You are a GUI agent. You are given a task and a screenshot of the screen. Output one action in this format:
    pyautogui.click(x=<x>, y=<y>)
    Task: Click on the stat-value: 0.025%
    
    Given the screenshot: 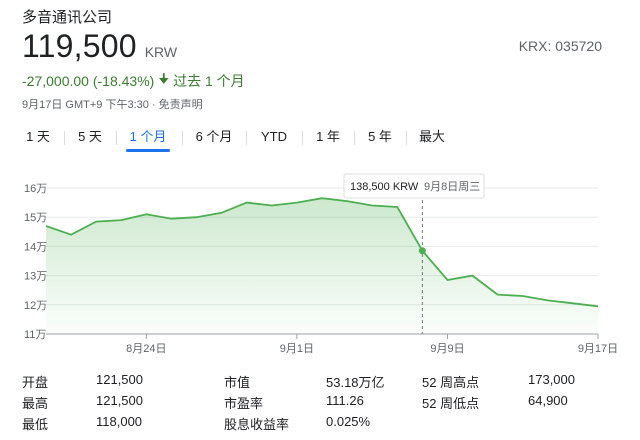 What is the action you would take?
    pyautogui.click(x=348, y=421)
    